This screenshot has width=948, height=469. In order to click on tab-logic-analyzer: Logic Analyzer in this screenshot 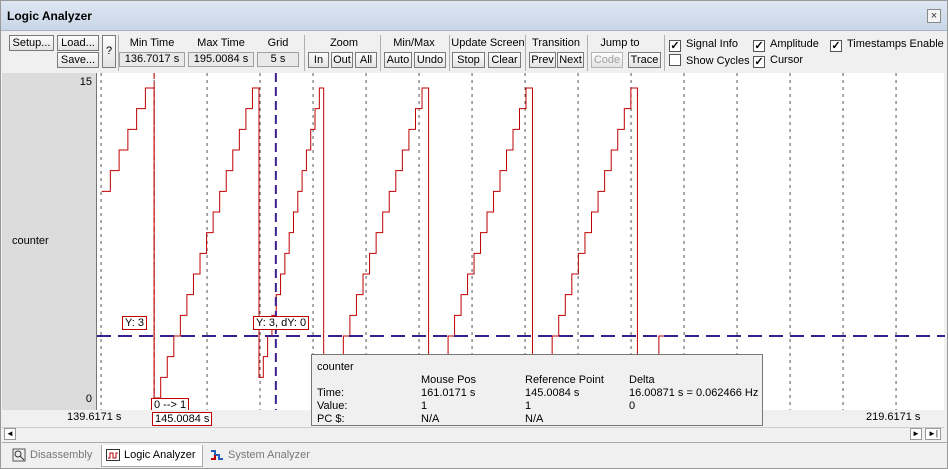, I will do `click(152, 456)`.